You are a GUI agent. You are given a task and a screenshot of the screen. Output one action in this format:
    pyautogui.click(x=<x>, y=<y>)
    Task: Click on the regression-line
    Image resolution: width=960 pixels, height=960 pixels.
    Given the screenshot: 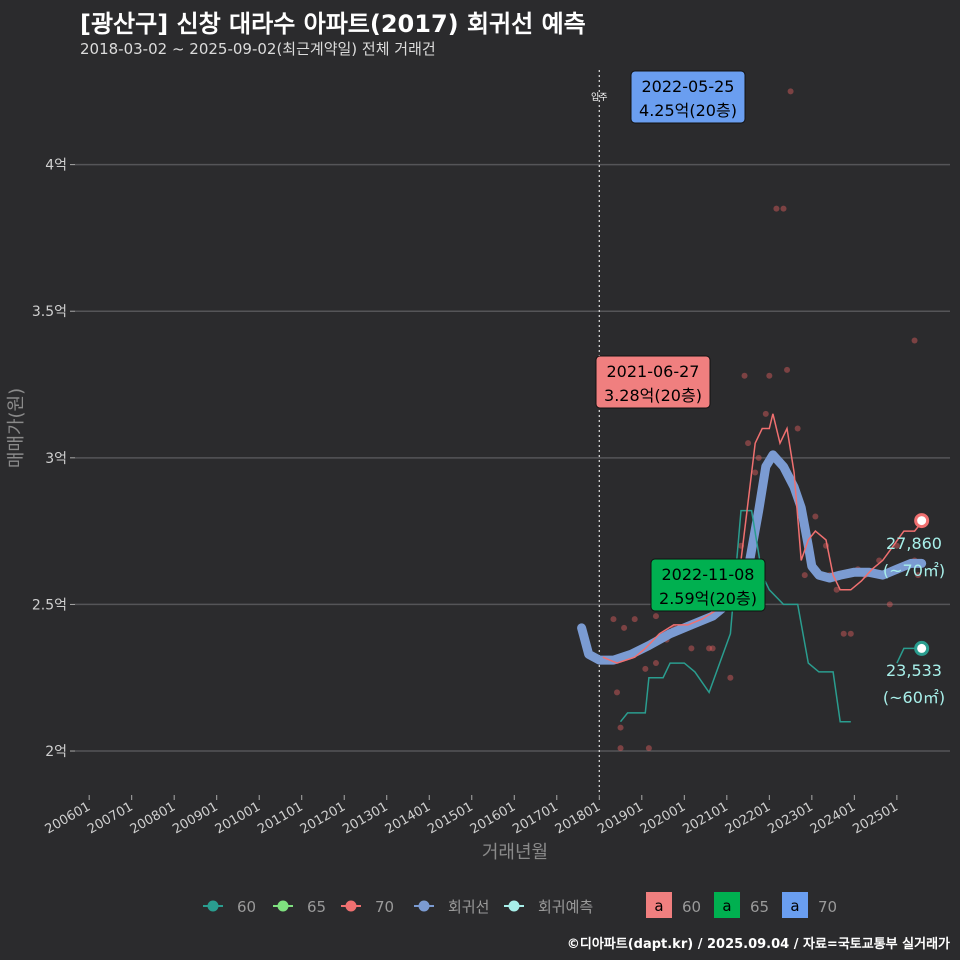 What is the action you would take?
    pyautogui.click(x=752, y=557)
    